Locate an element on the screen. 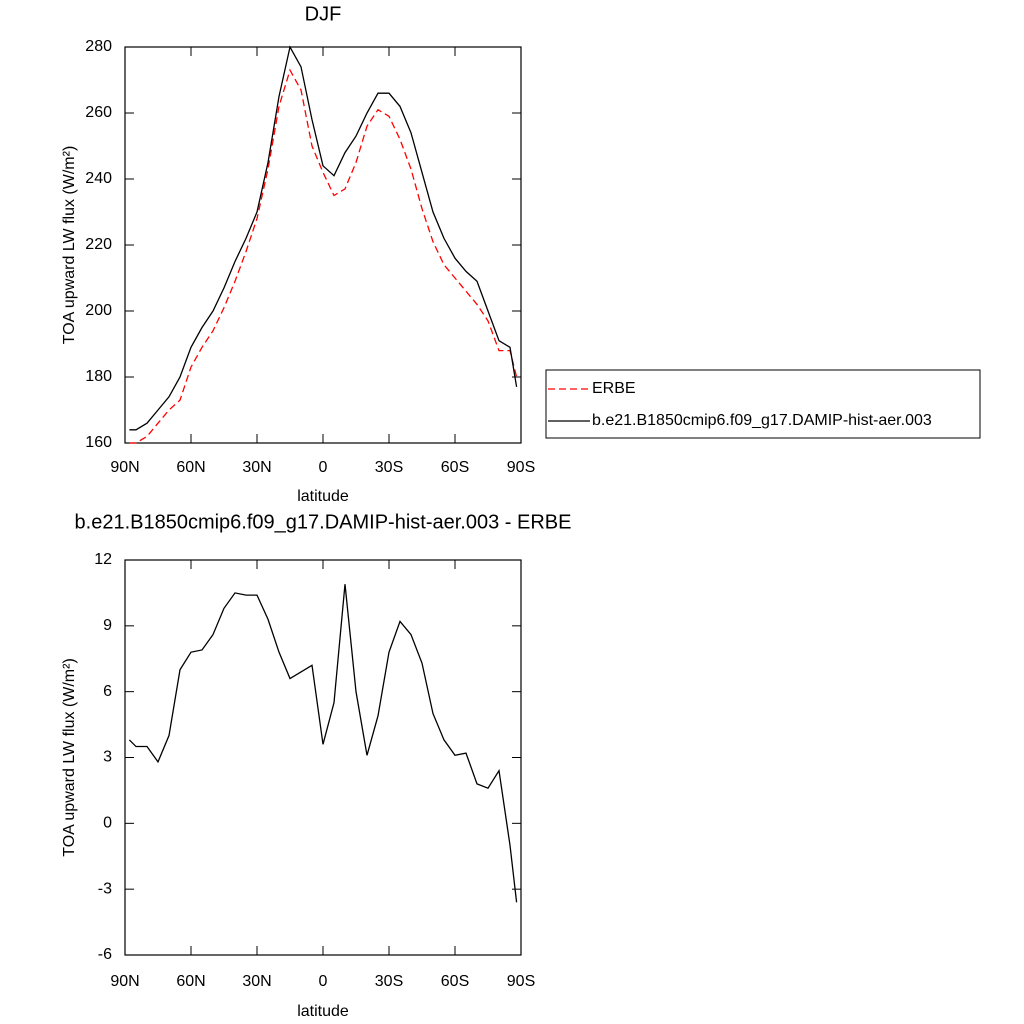 The width and height of the screenshot is (1024, 1024). chart-title: DJF is located at coordinates (323, 14).